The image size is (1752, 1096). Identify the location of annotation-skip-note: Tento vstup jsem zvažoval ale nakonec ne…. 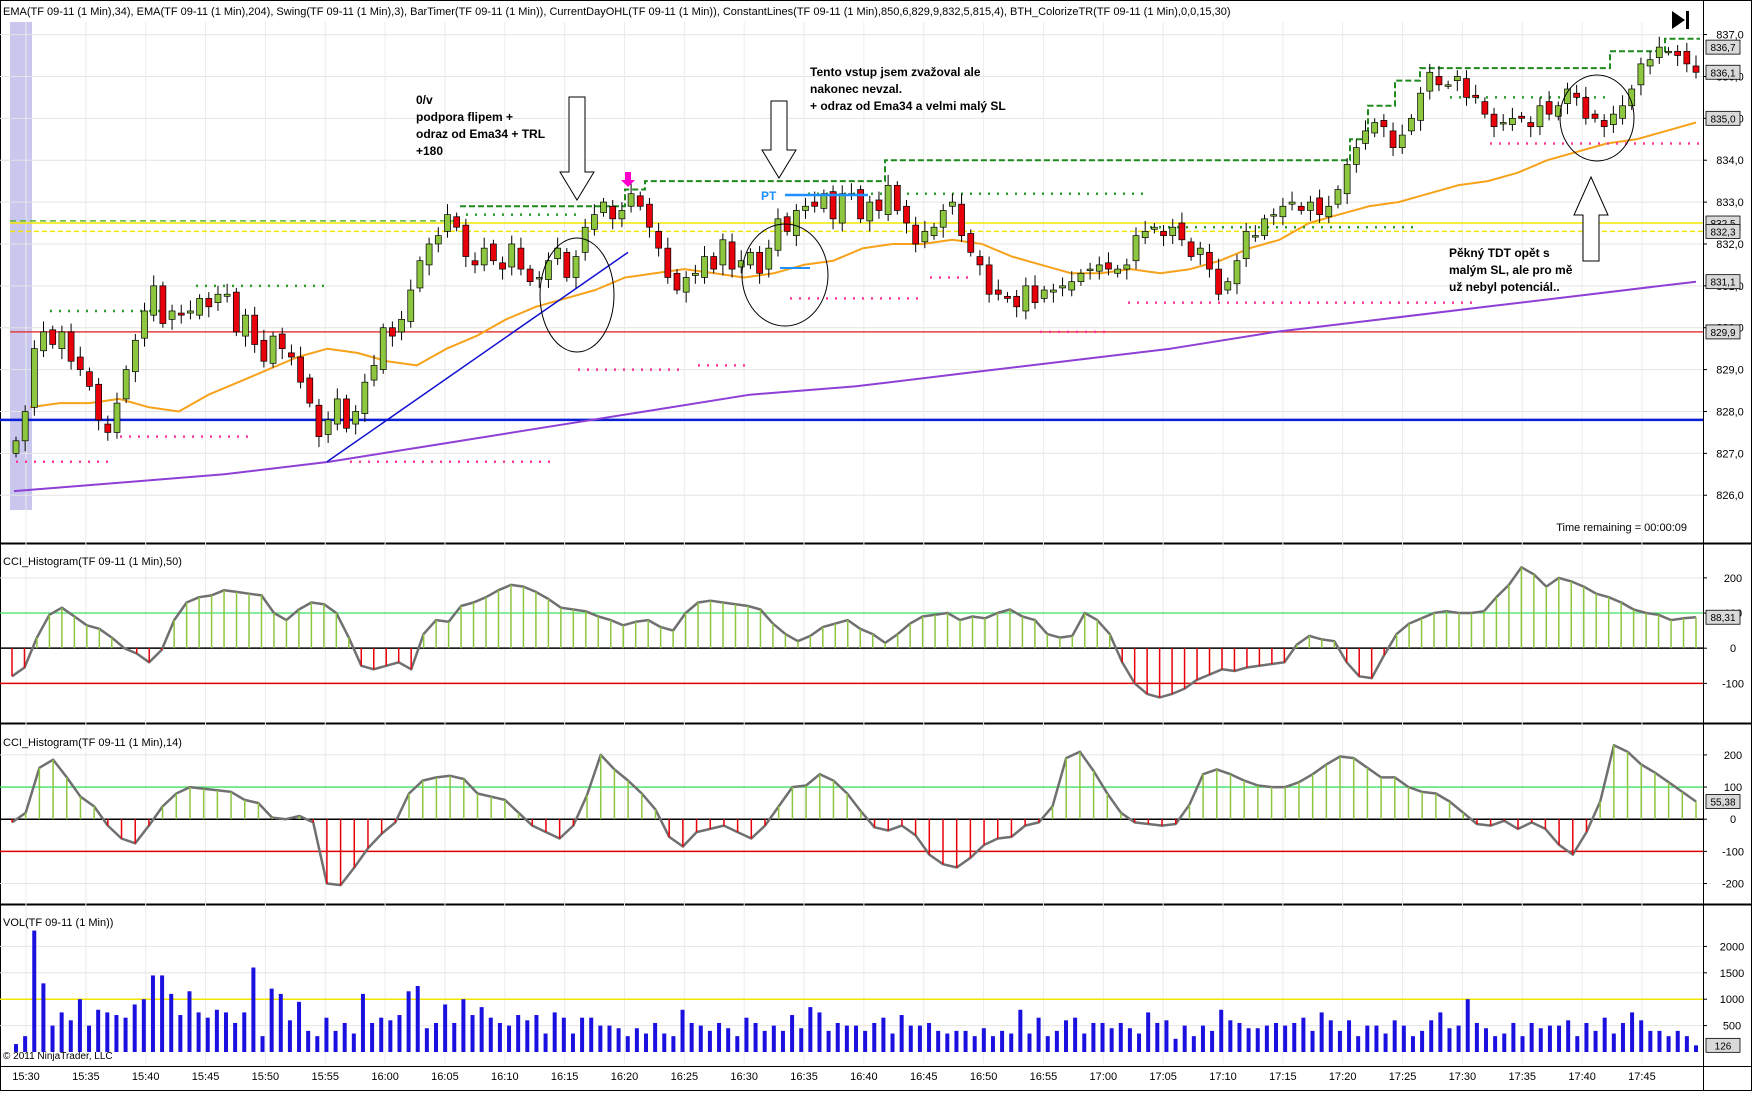
(908, 89).